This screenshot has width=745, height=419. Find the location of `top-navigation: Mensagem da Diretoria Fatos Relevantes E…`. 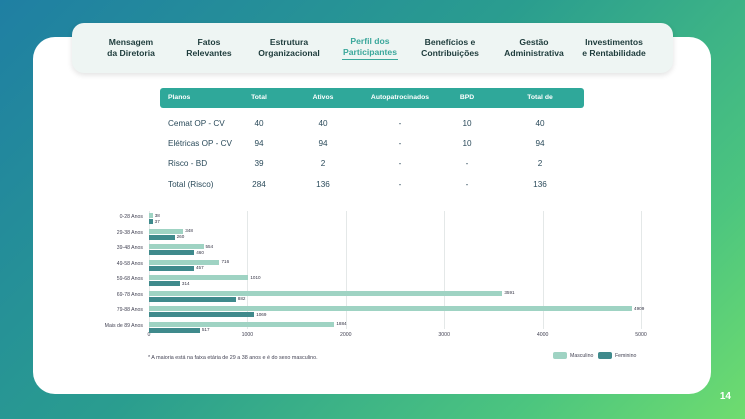

top-navigation: Mensagem da Diretoria Fatos Relevantes E… is located at coordinates (372, 48).